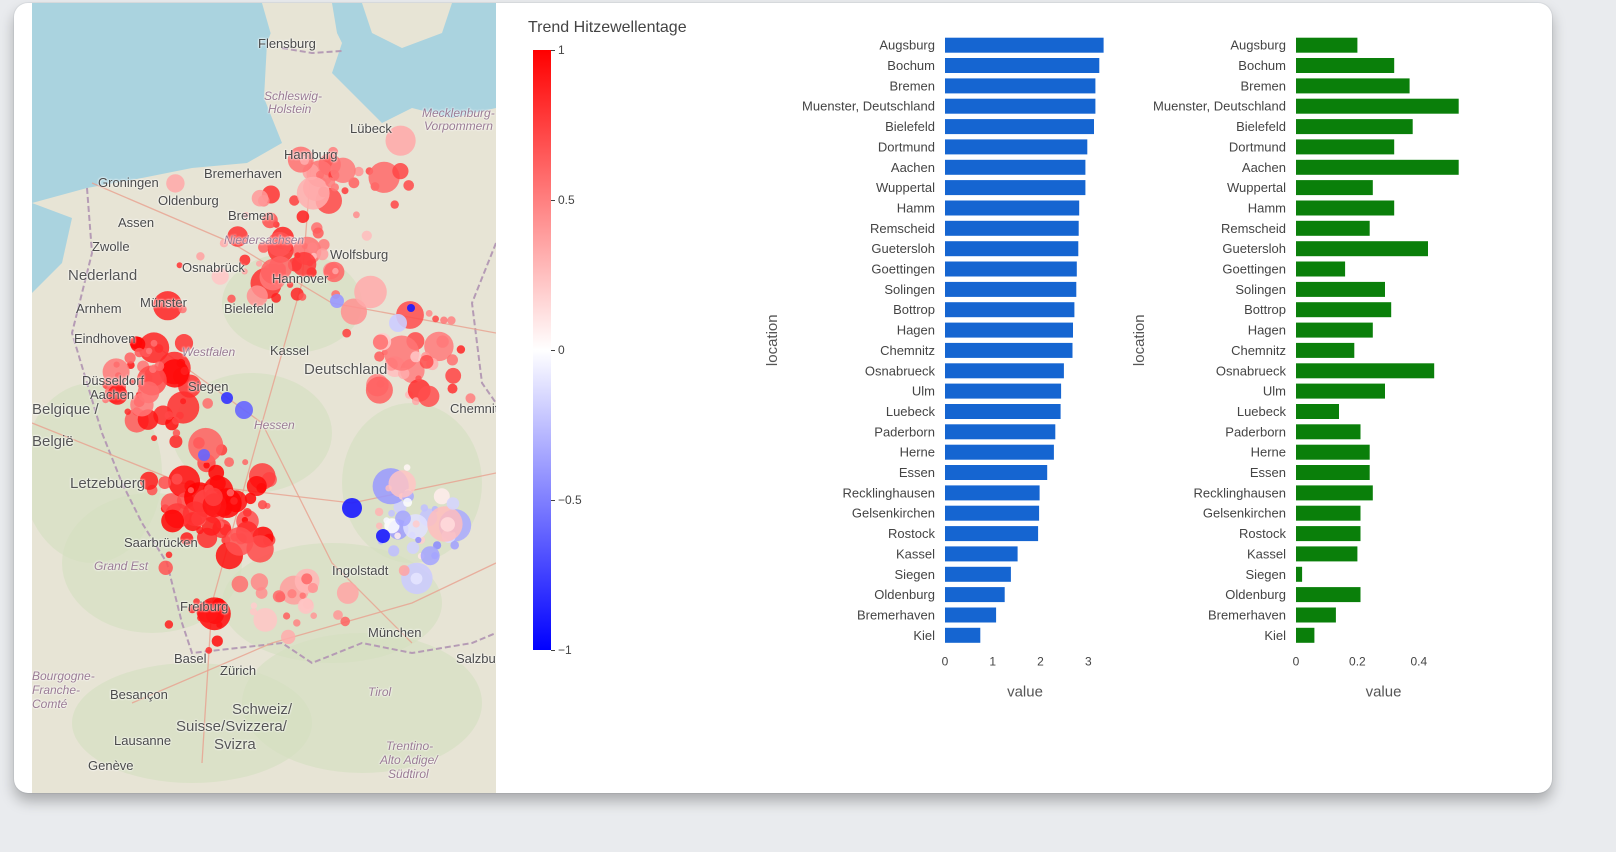 Image resolution: width=1616 pixels, height=852 pixels. Describe the element at coordinates (289, 389) in the screenshot. I see `bubble-layer` at that location.